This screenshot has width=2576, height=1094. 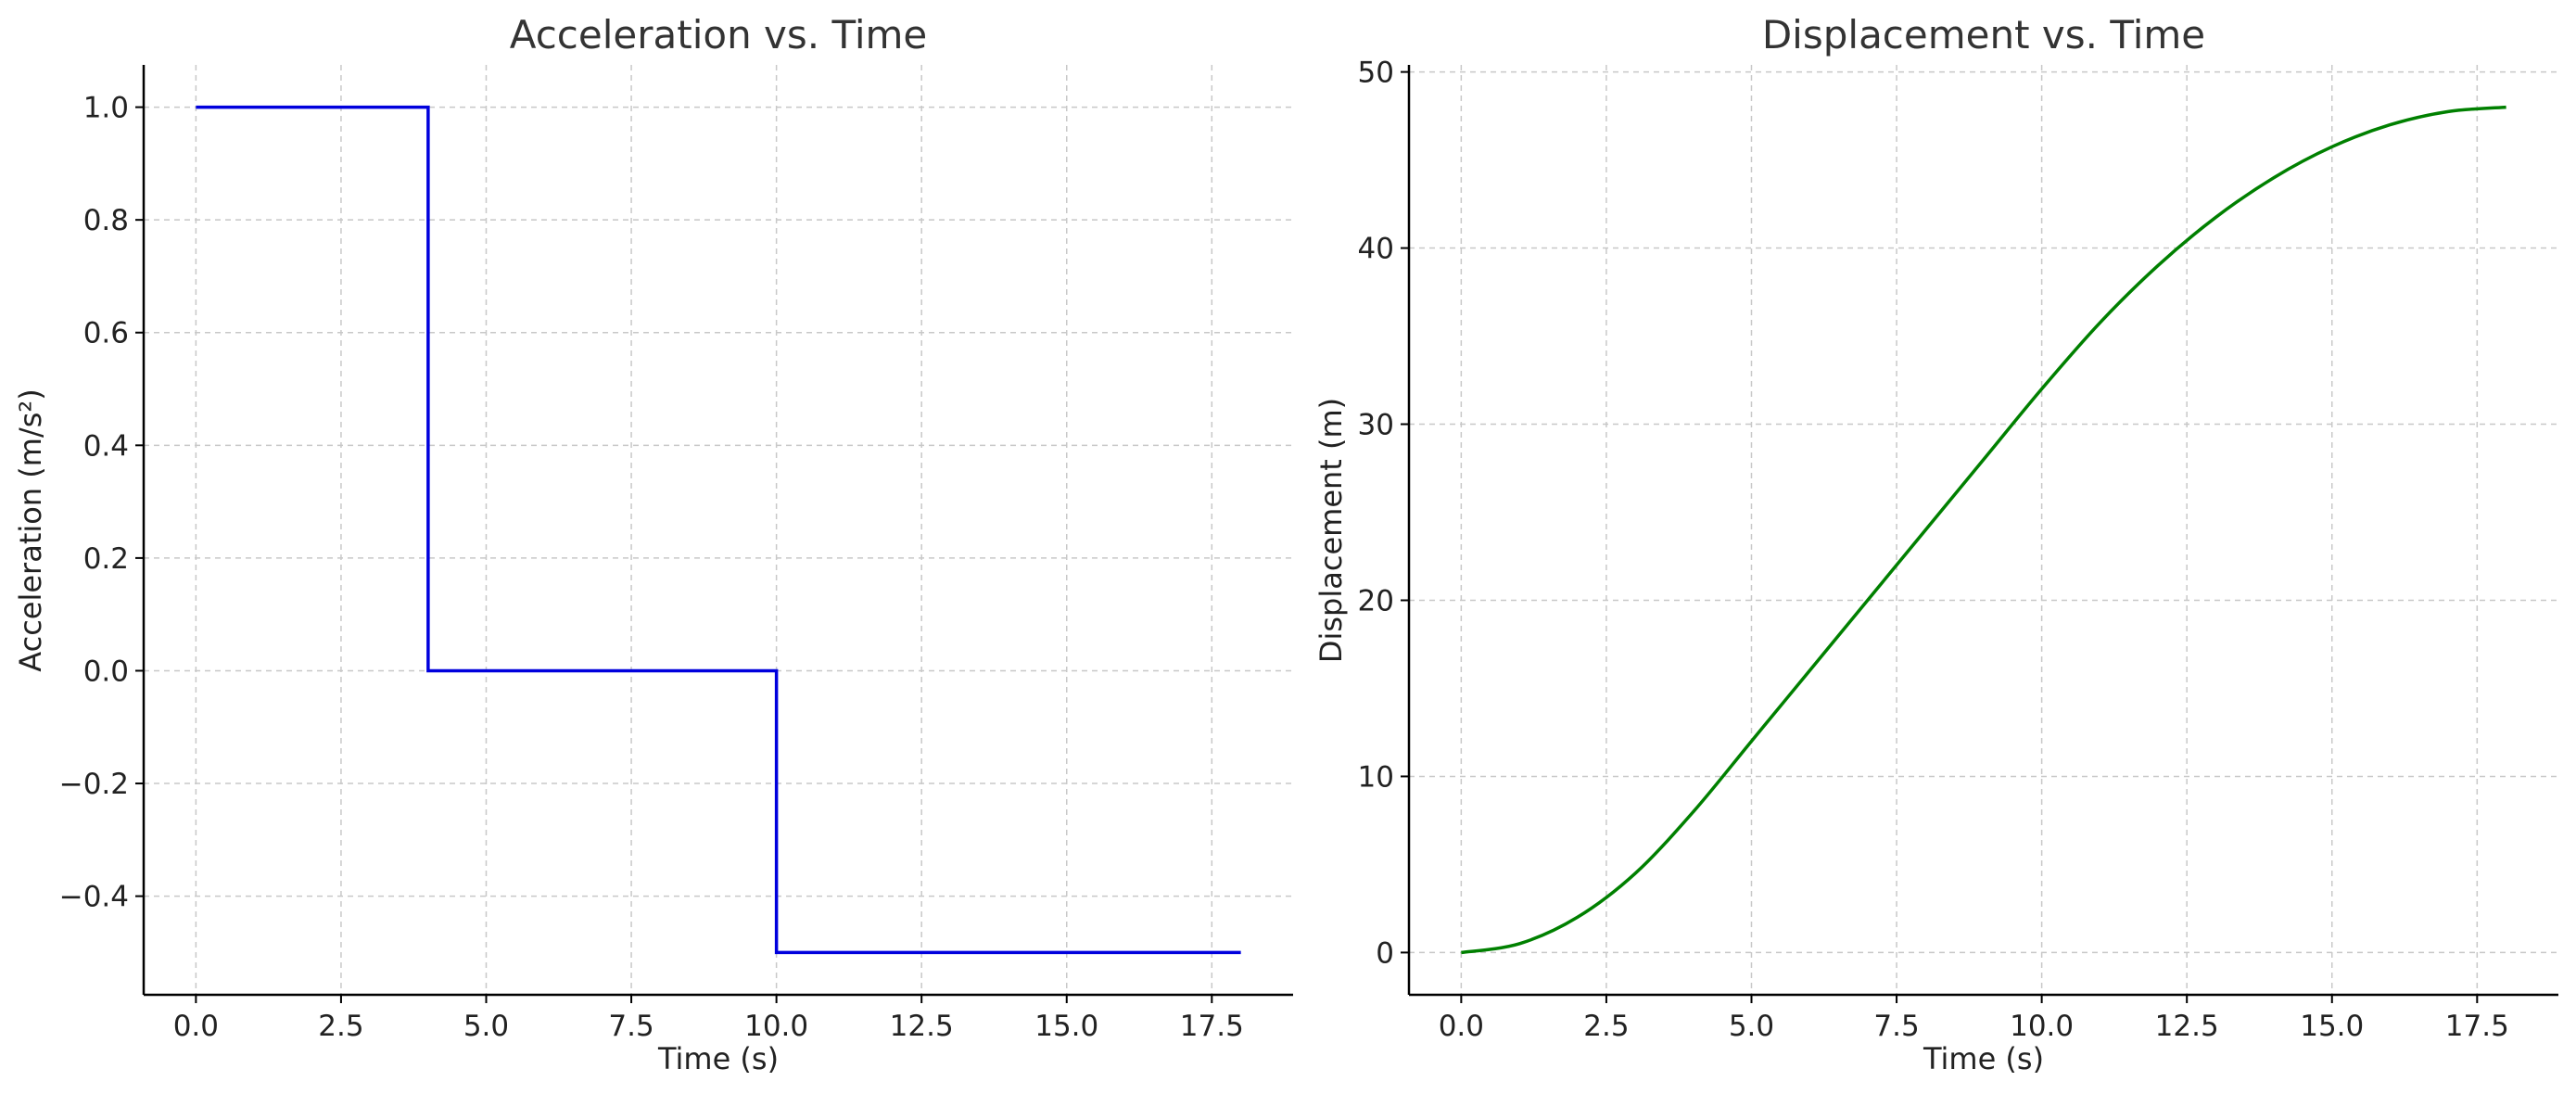 I want to click on y-axis-label: Acceleration (m/s²), so click(x=30, y=529).